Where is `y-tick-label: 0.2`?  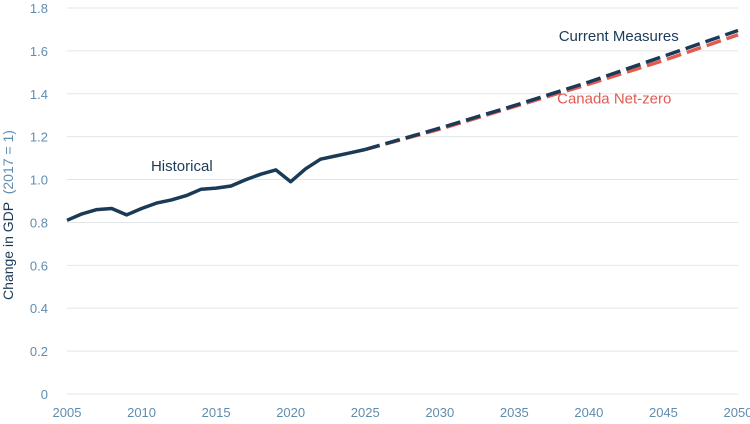 y-tick-label: 0.2 is located at coordinates (39, 351).